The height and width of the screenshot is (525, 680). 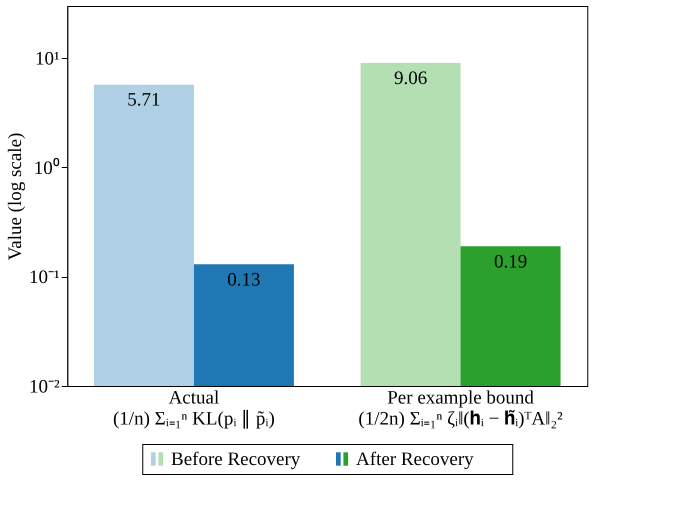 I want to click on y-tick-label: 10⁰, so click(x=47, y=167).